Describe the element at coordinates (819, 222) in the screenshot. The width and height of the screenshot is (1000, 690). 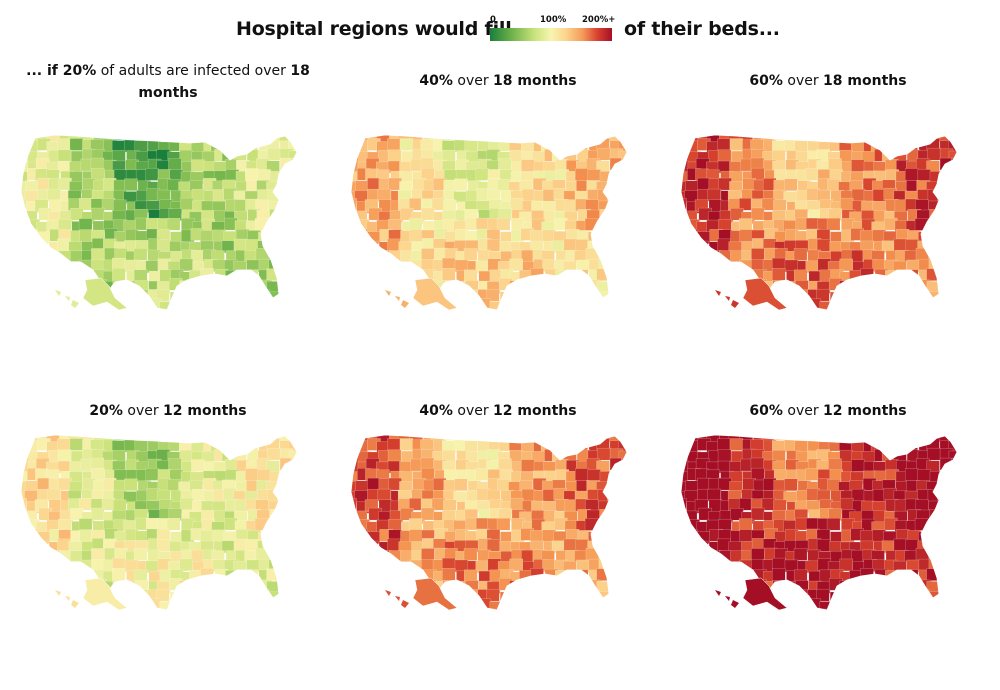
I see `us-outline` at that location.